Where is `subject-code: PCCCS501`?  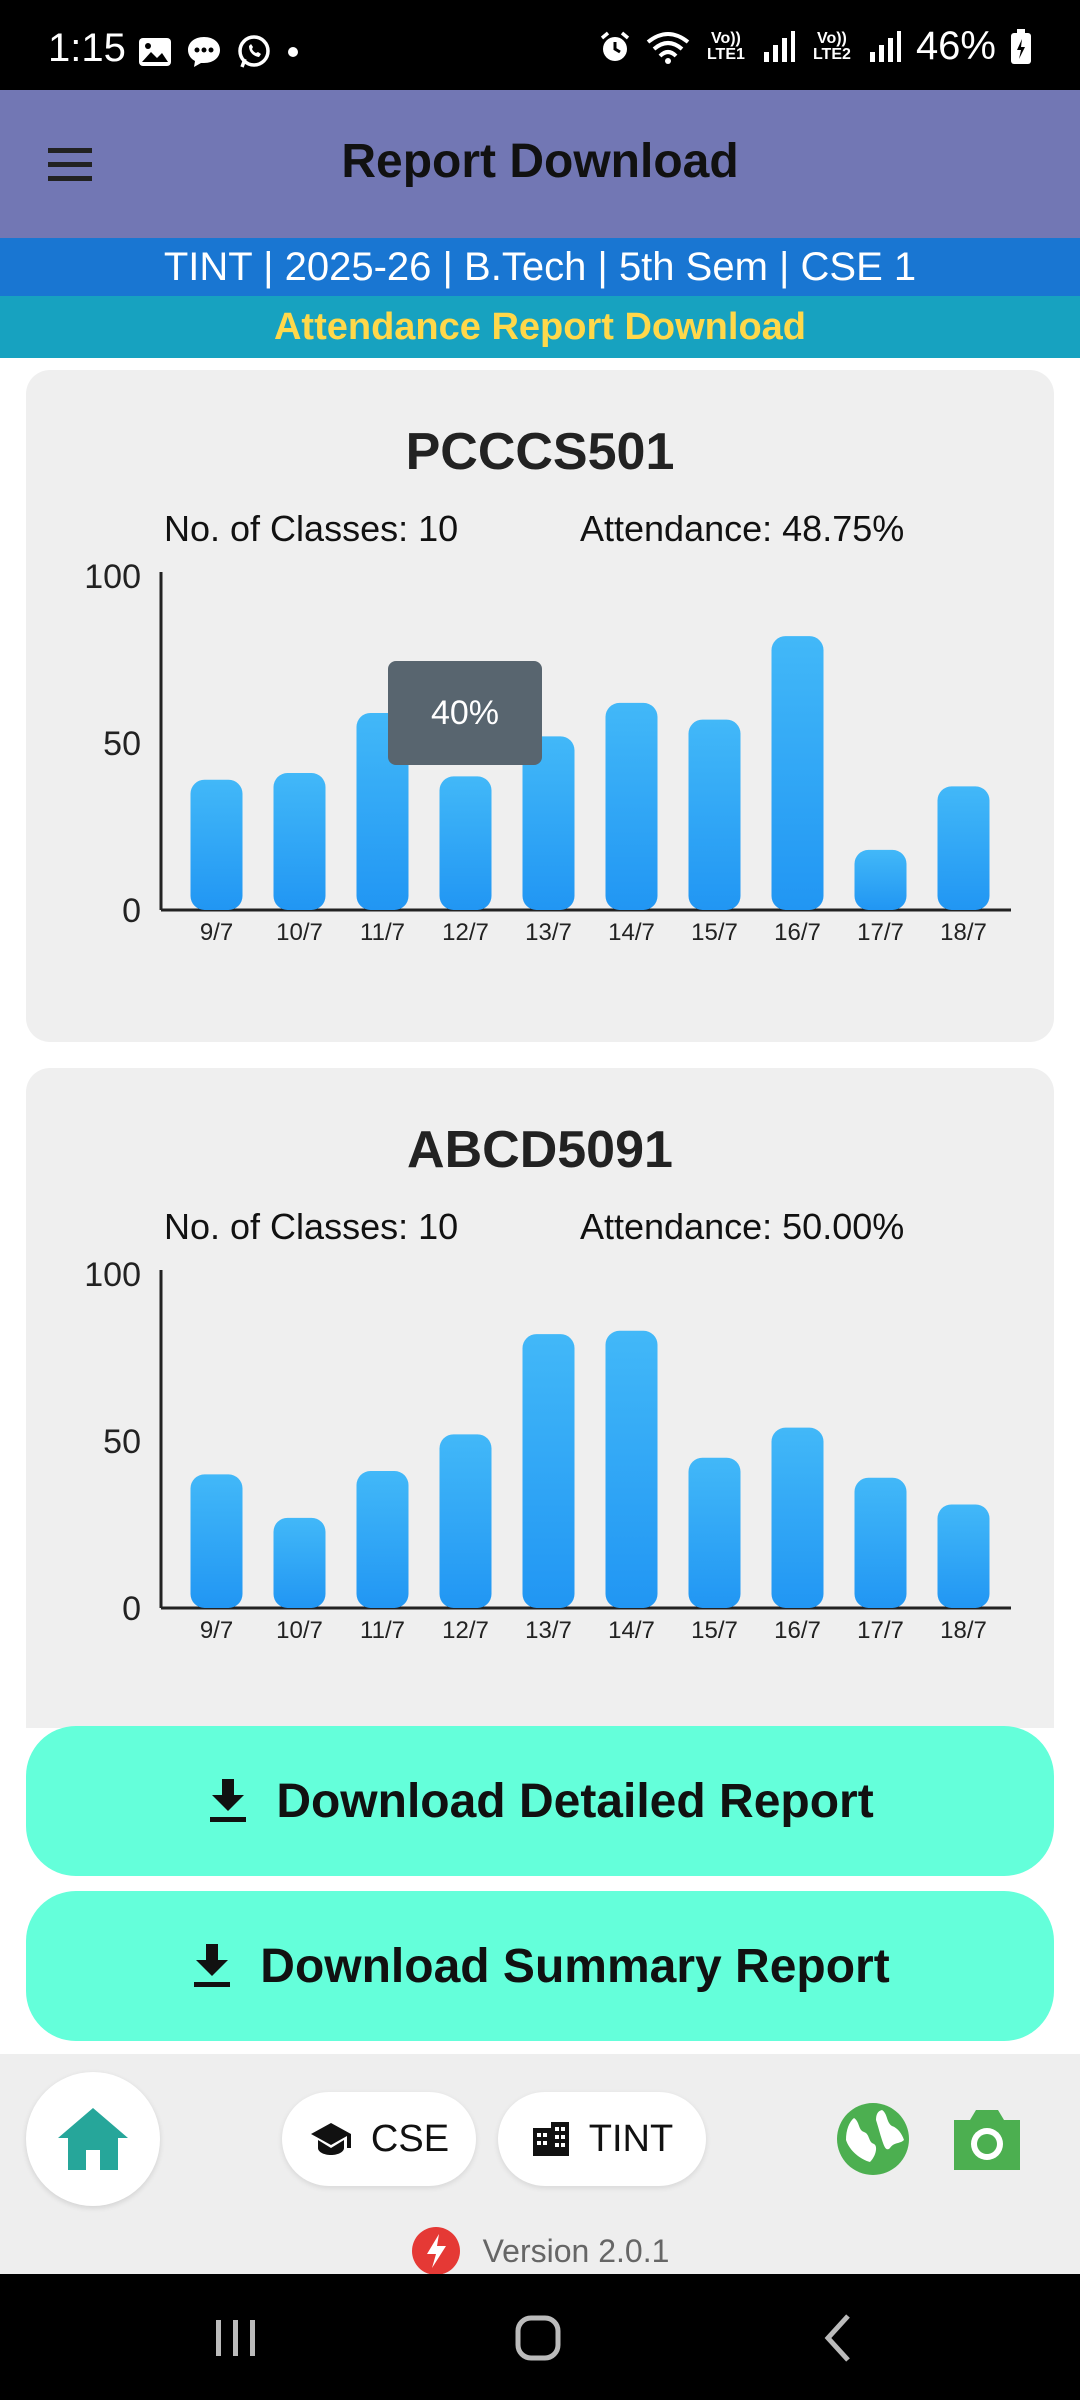 subject-code: PCCCS501 is located at coordinates (540, 452).